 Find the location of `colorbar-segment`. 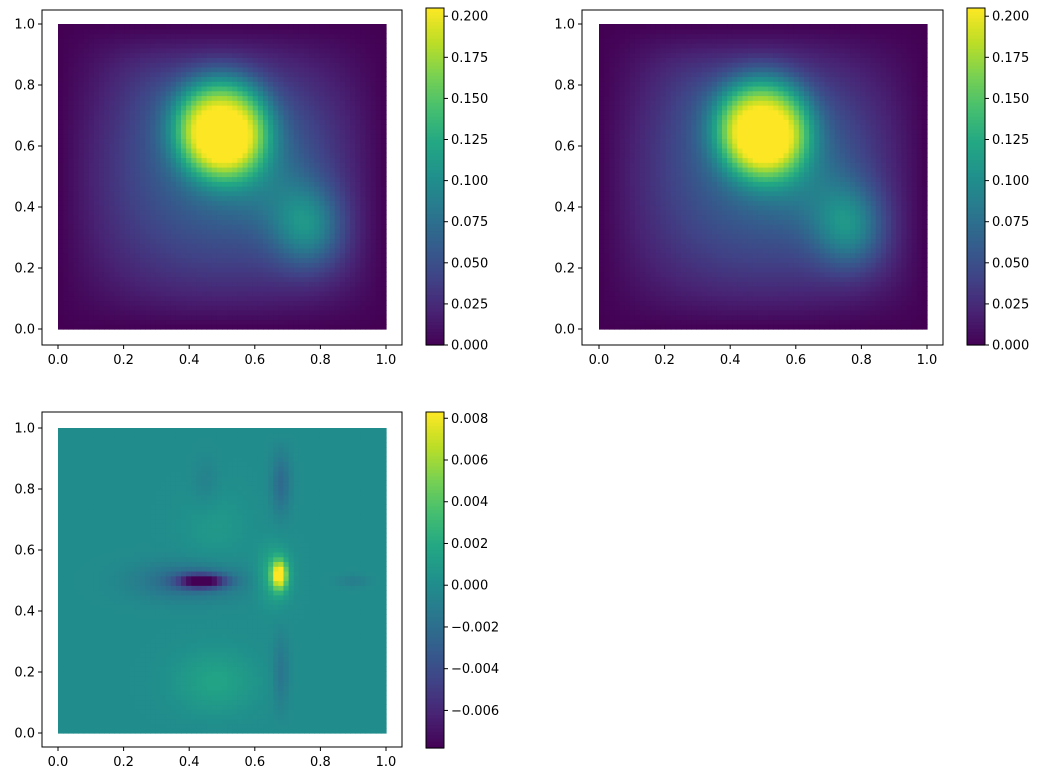

colorbar-segment is located at coordinates (435, 114).